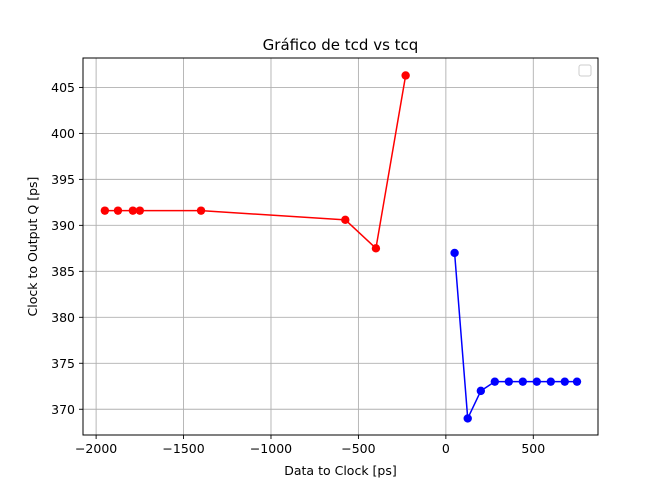 The height and width of the screenshot is (488, 664). What do you see at coordinates (63, 271) in the screenshot?
I see `y-tick-label: 385` at bounding box center [63, 271].